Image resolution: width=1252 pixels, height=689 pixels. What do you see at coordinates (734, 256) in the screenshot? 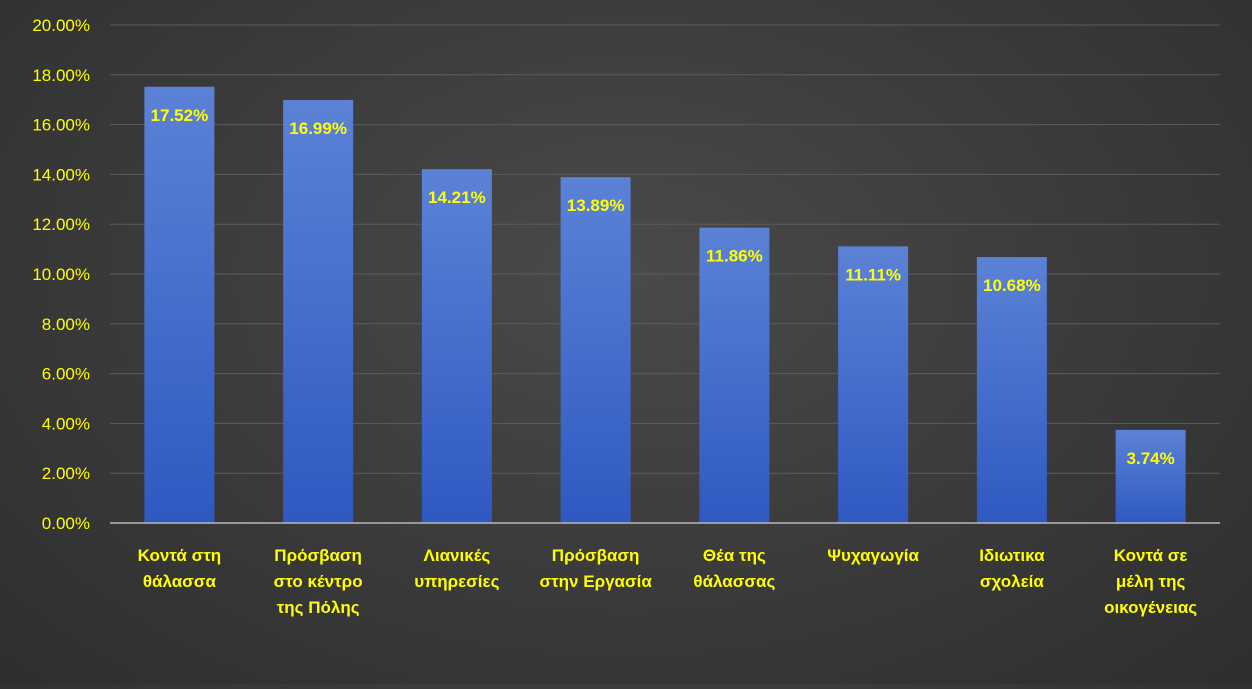
I see `data-label: 11.86%` at bounding box center [734, 256].